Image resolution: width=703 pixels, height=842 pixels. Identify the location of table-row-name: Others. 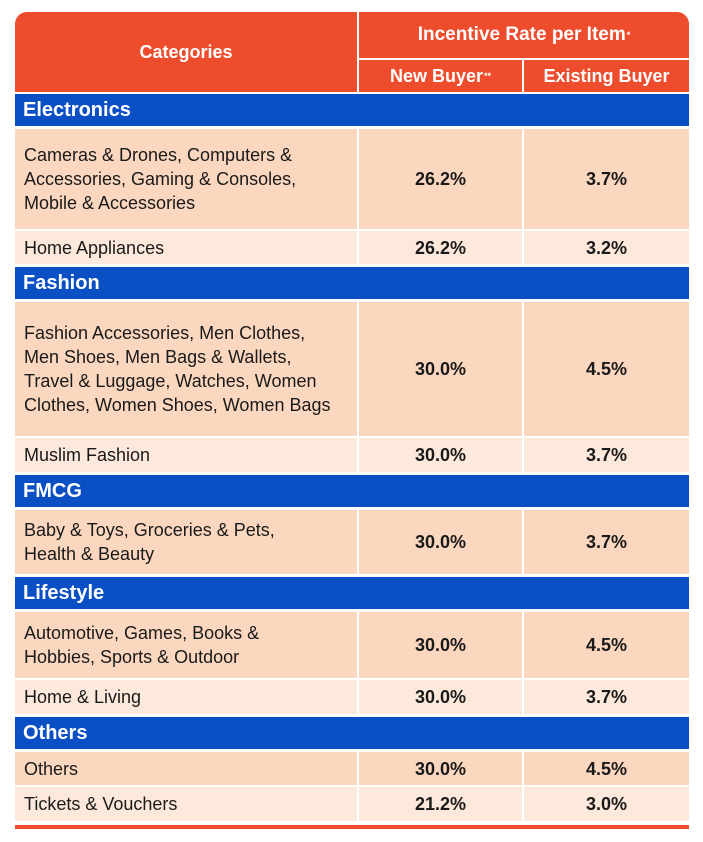
(186, 768).